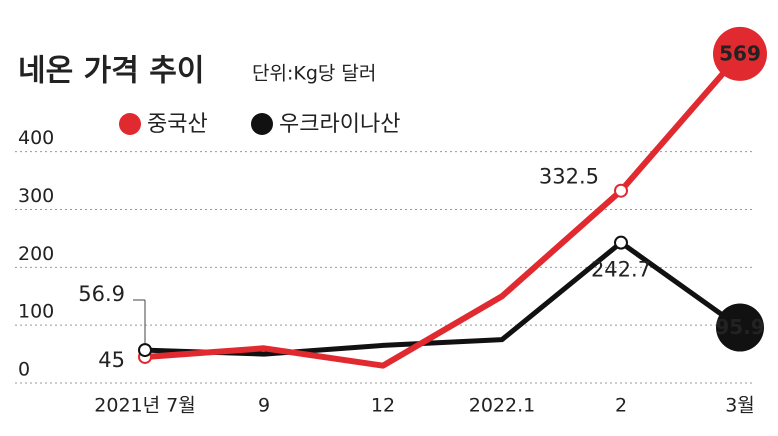  I want to click on value-label: 56.9, so click(101, 294).